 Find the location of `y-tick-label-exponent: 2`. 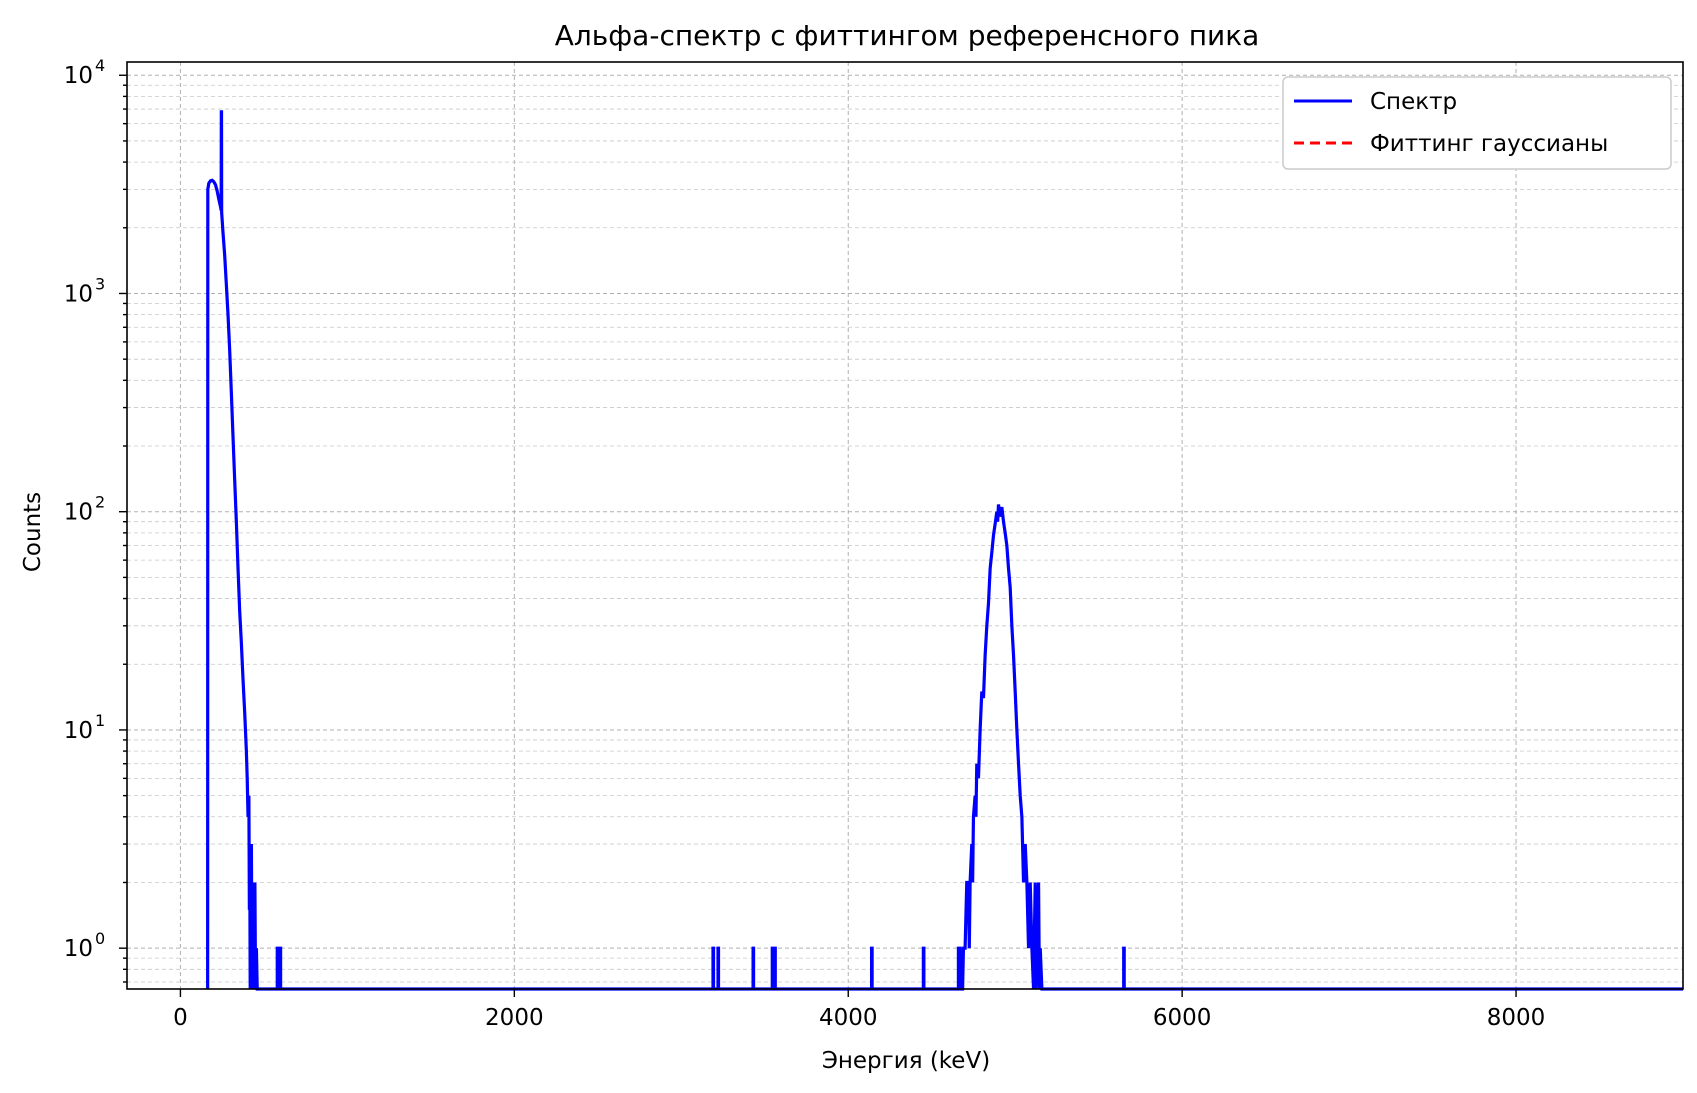

y-tick-label-exponent: 2 is located at coordinates (100, 502).